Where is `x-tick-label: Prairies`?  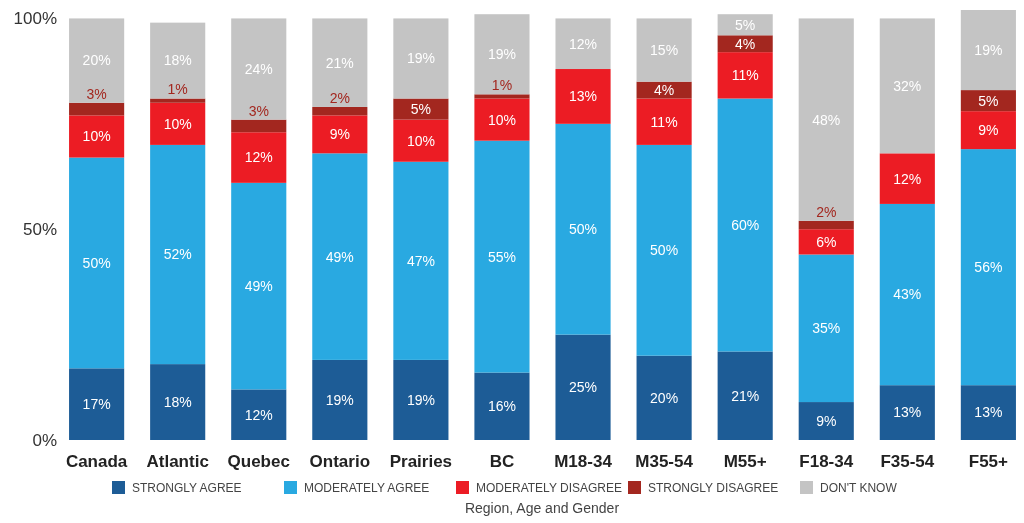 x-tick-label: Prairies is located at coordinates (421, 461).